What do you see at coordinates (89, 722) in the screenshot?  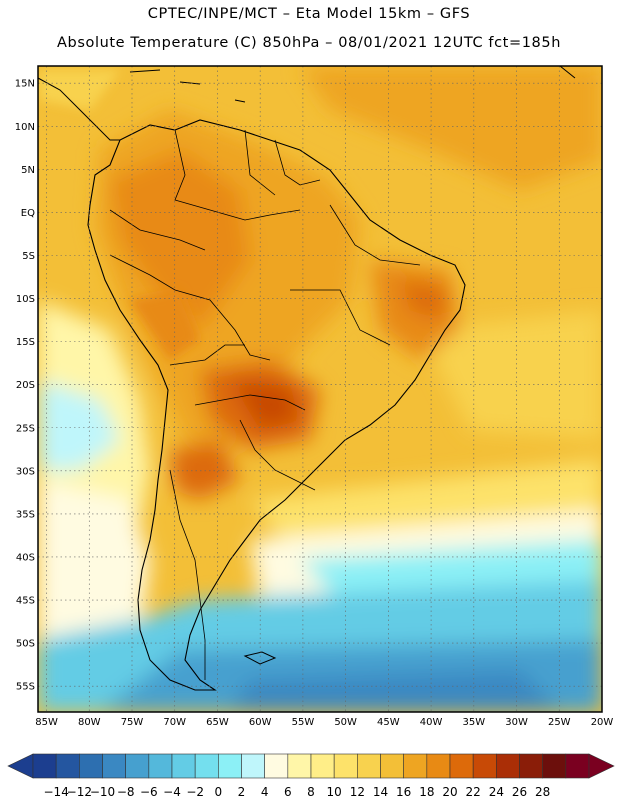 I see `lon-tick-label: 80W` at bounding box center [89, 722].